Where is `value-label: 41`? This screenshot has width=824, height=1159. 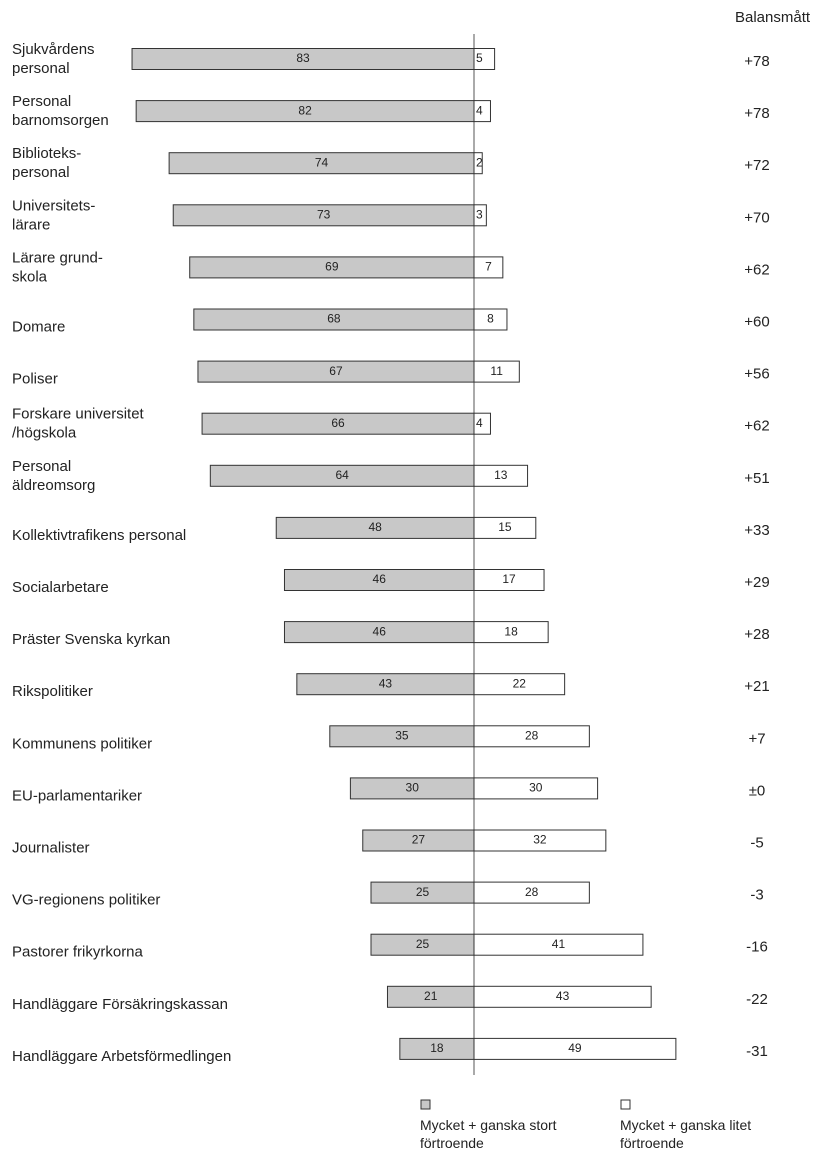 value-label: 41 is located at coordinates (559, 944).